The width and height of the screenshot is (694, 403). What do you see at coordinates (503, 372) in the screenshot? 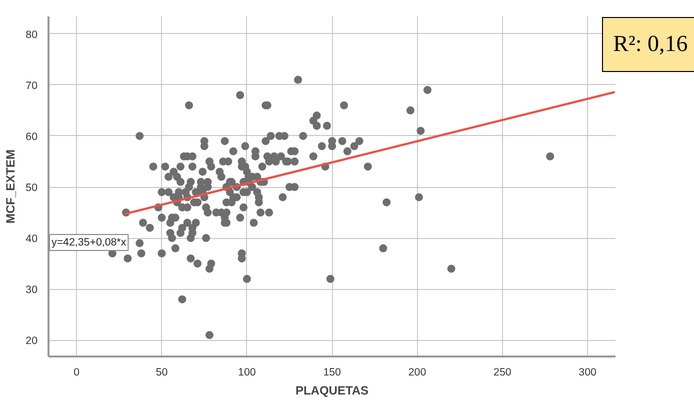
I see `x-tick-label: 250` at bounding box center [503, 372].